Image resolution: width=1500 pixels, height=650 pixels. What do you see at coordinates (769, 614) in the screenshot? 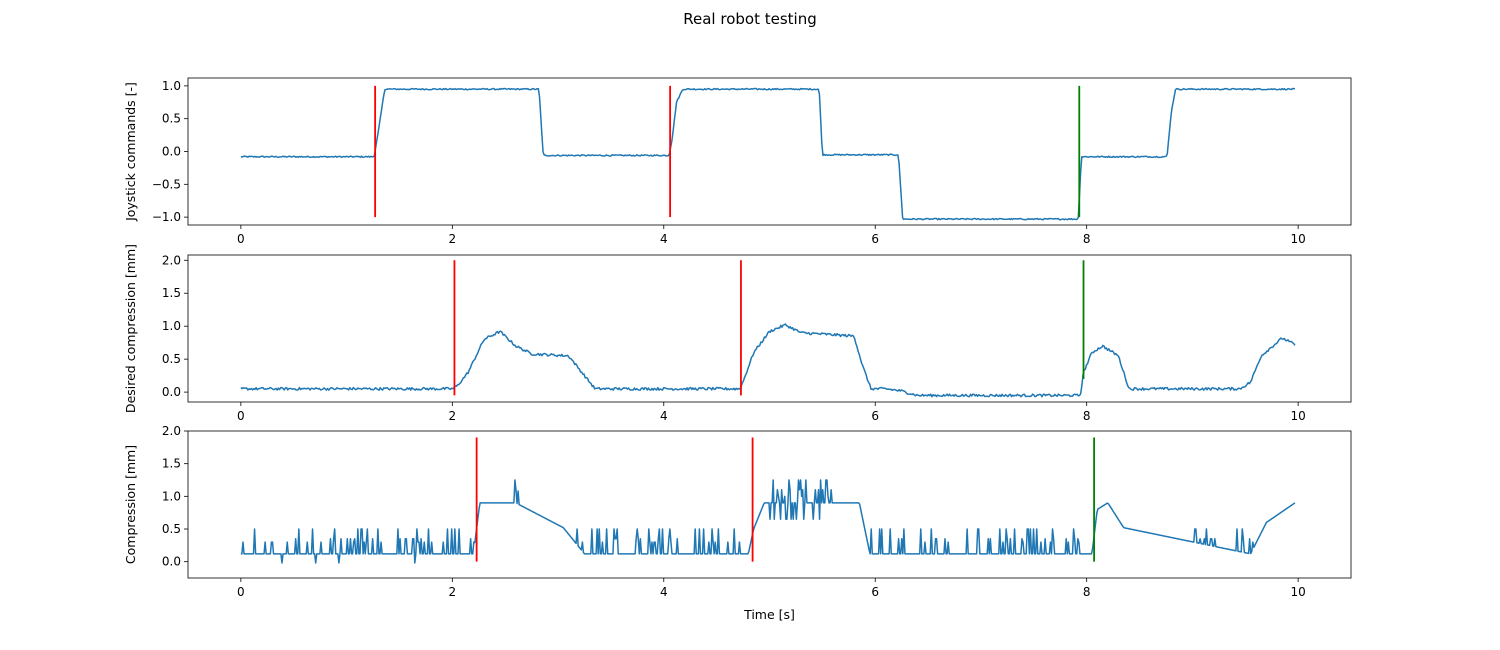
I see `x-axis-label: Time [s]` at bounding box center [769, 614].